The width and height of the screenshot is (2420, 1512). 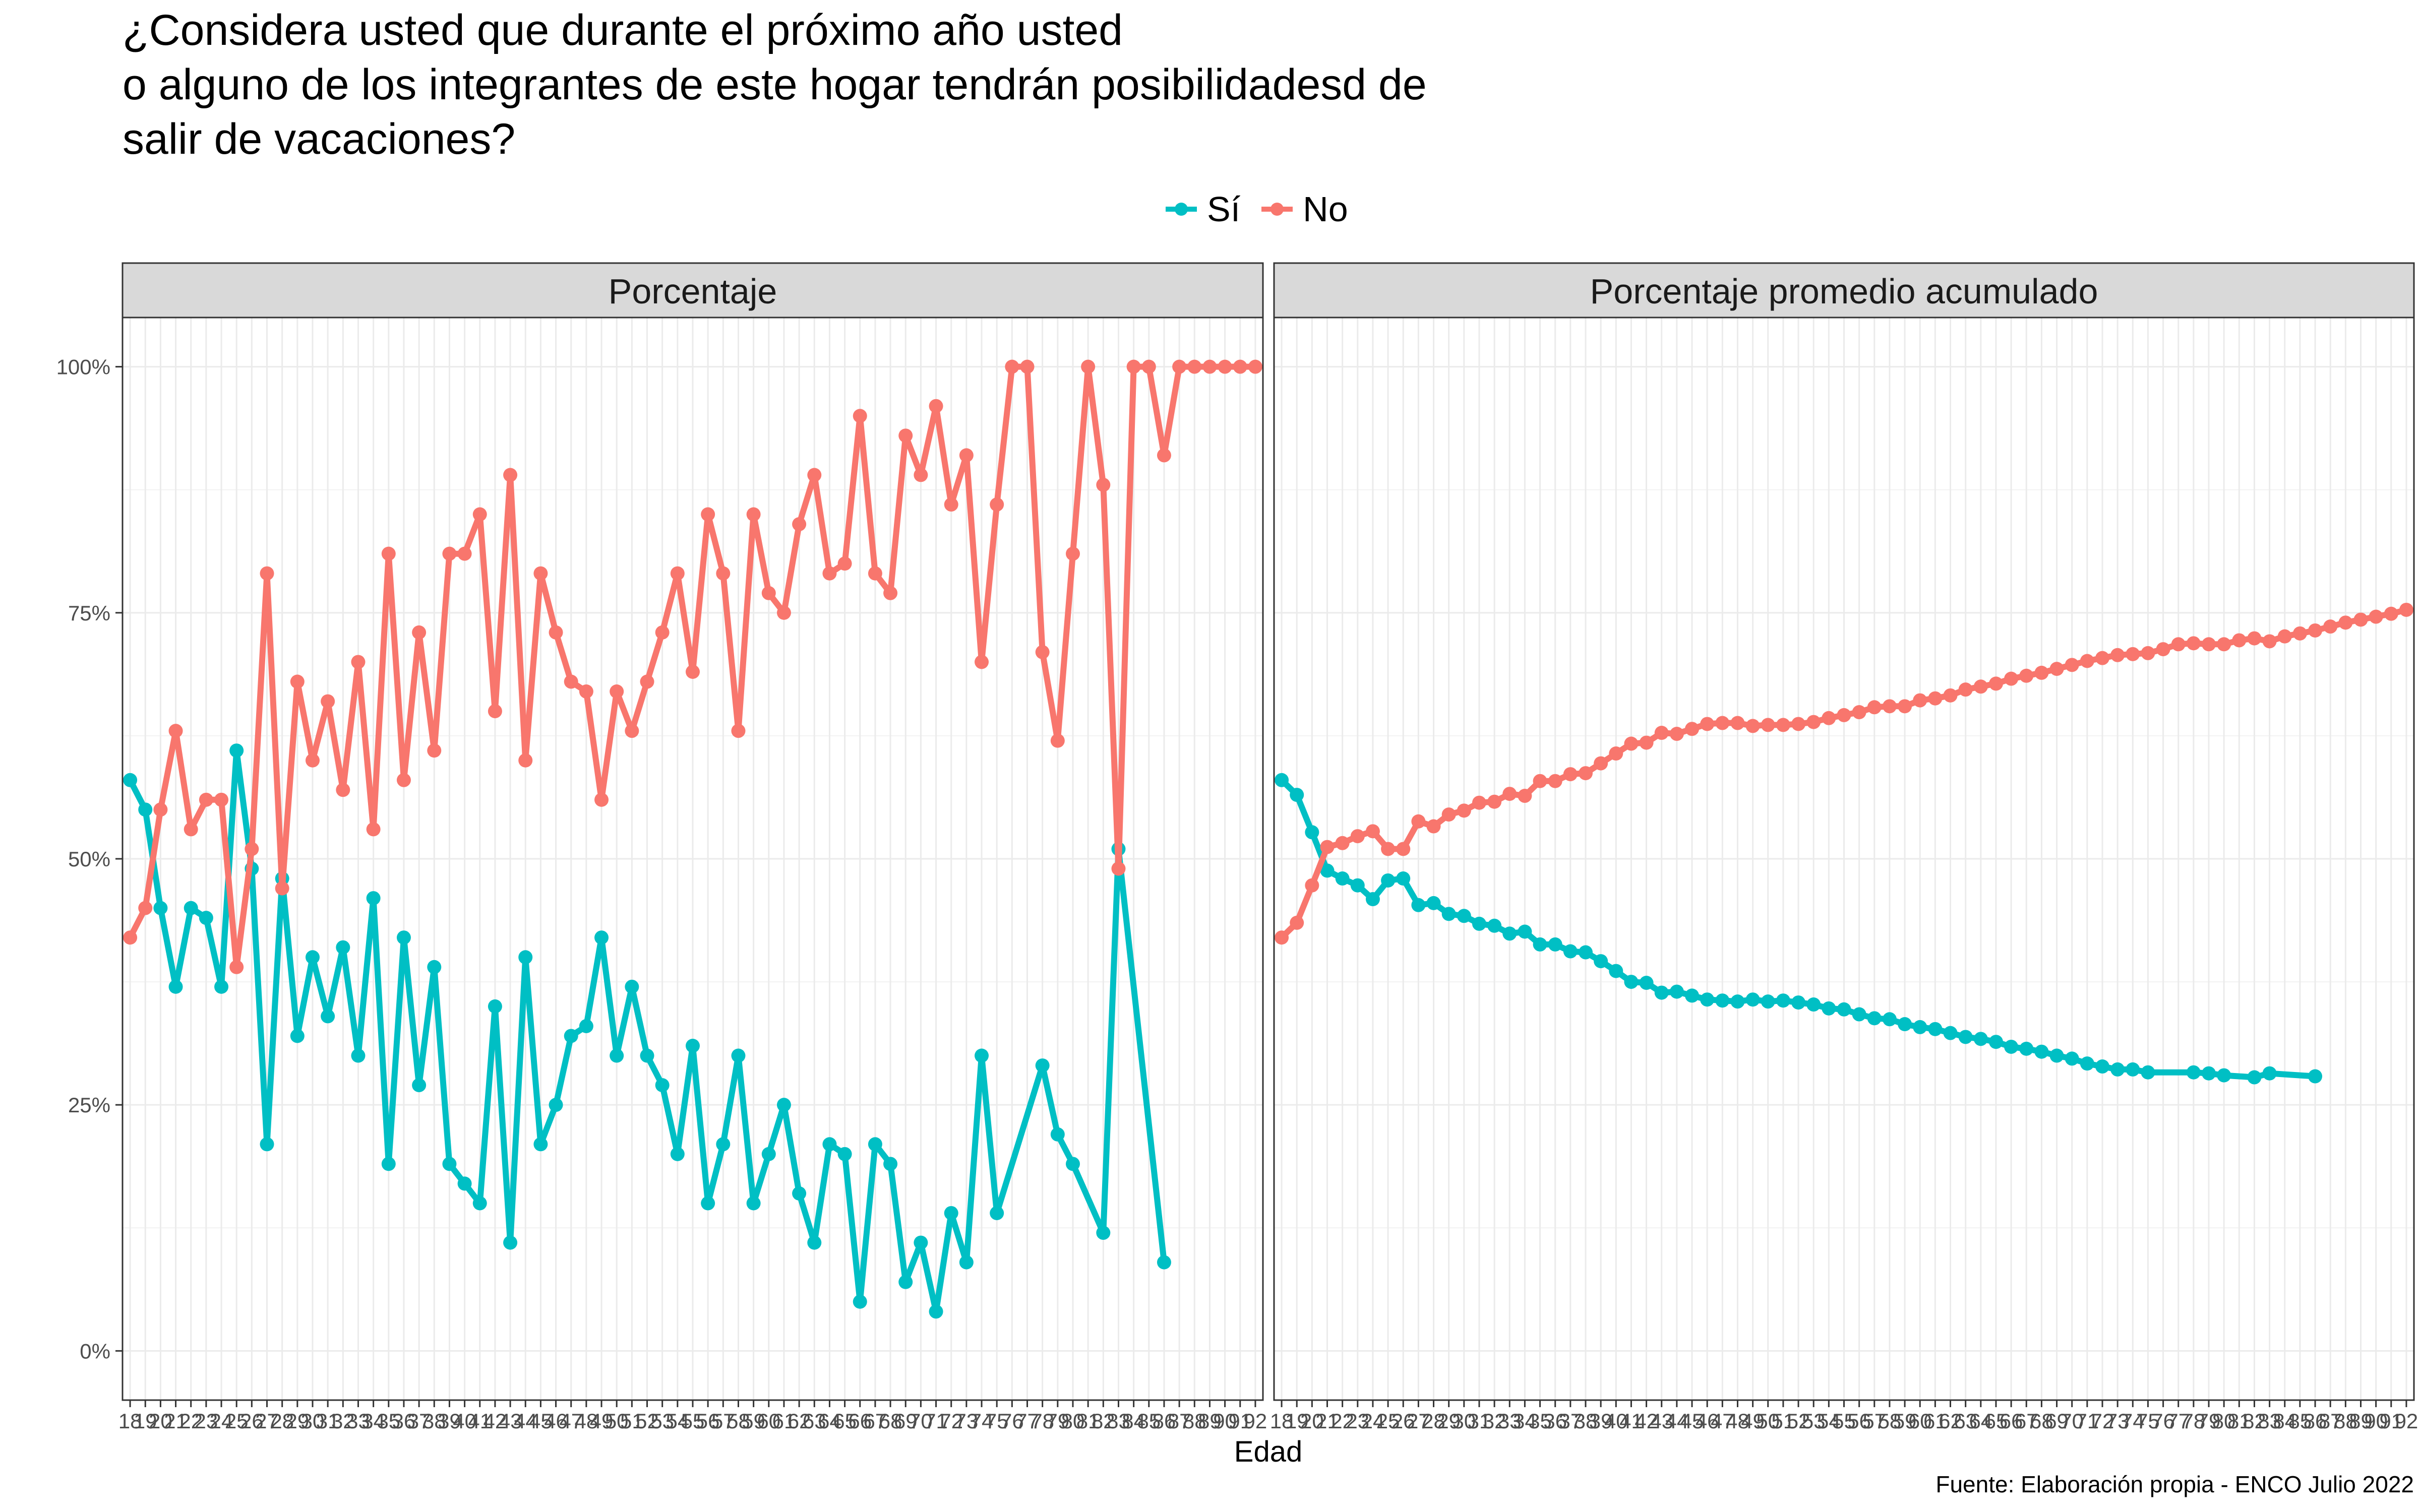 What do you see at coordinates (875, 1421) in the screenshot?
I see `x-tick-label: 67` at bounding box center [875, 1421].